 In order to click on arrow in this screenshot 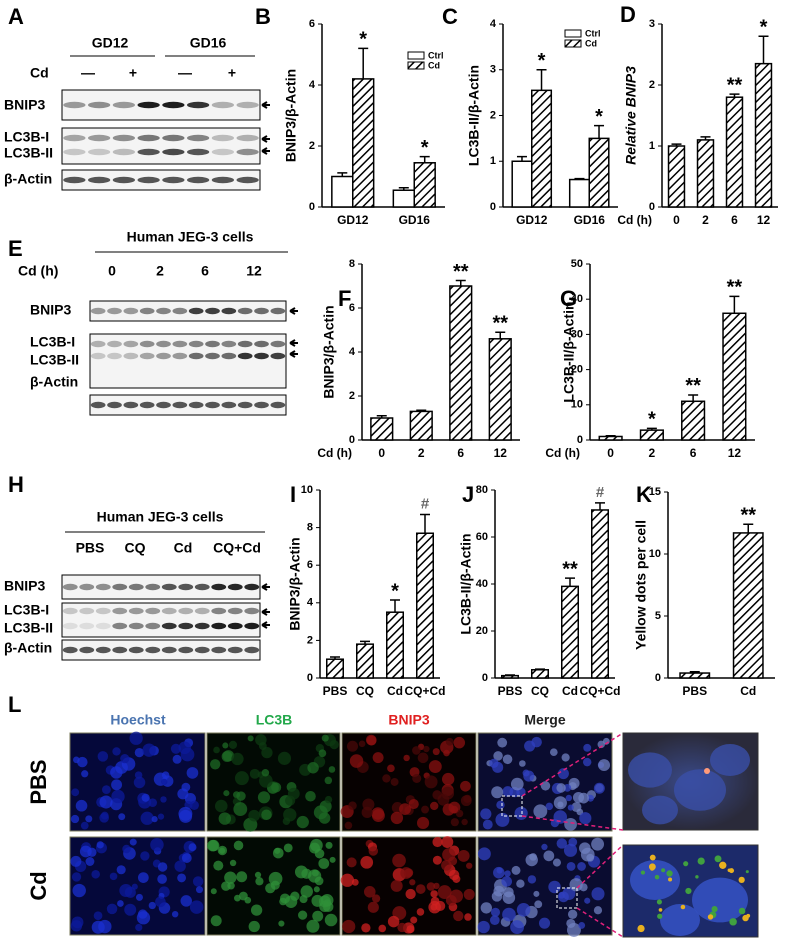, I will do `click(293, 343)`.